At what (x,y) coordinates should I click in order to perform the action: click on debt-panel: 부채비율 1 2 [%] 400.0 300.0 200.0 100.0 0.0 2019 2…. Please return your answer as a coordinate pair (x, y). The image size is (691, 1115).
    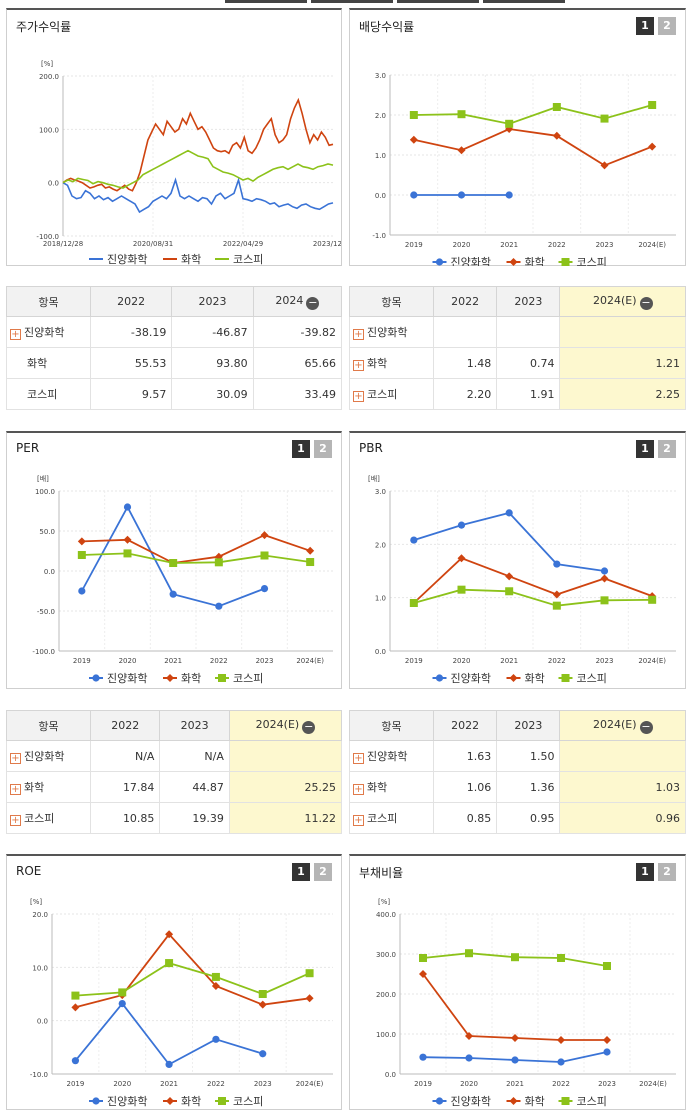
    Looking at the image, I should click on (517, 982).